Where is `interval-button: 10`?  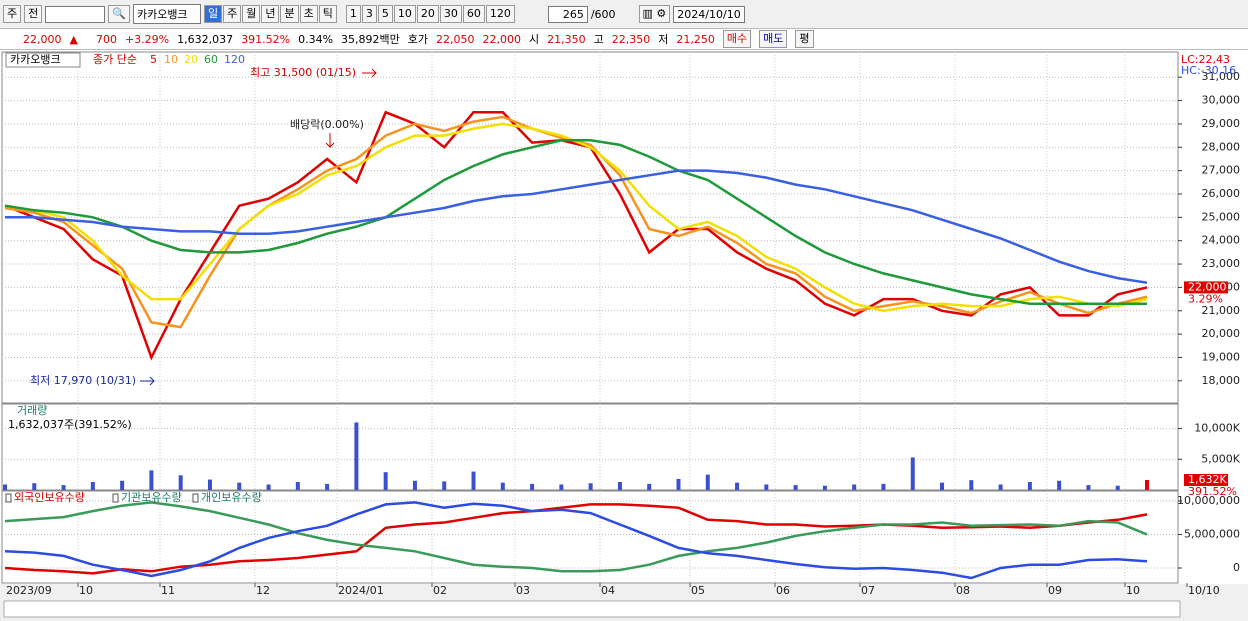 interval-button: 10 is located at coordinates (404, 14).